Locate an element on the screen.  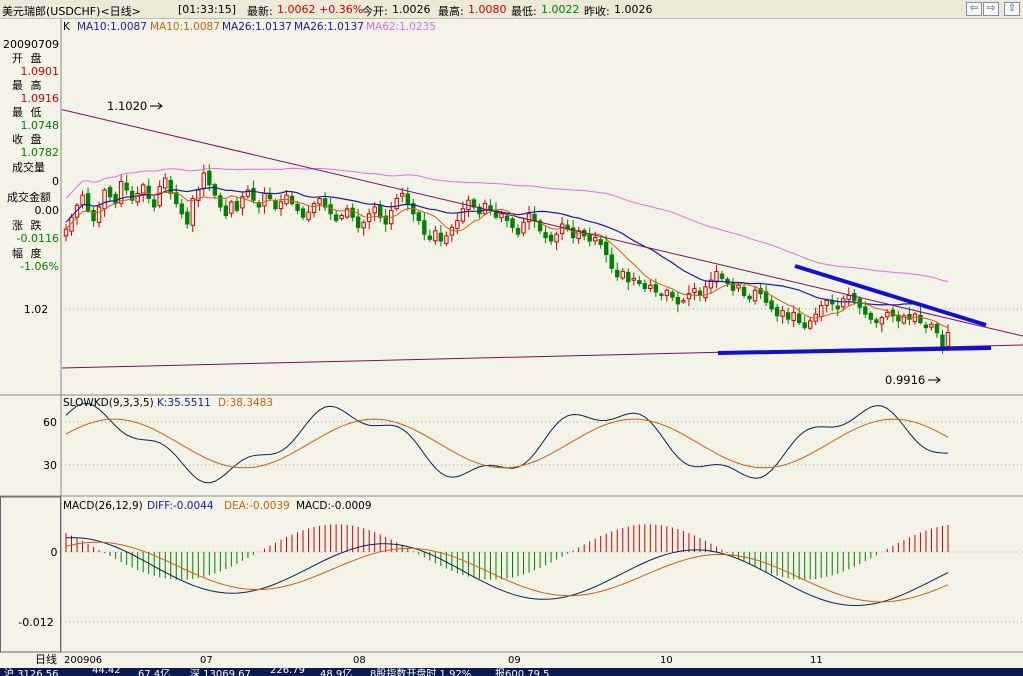
info-amount-value: 0.00 is located at coordinates (47, 210).